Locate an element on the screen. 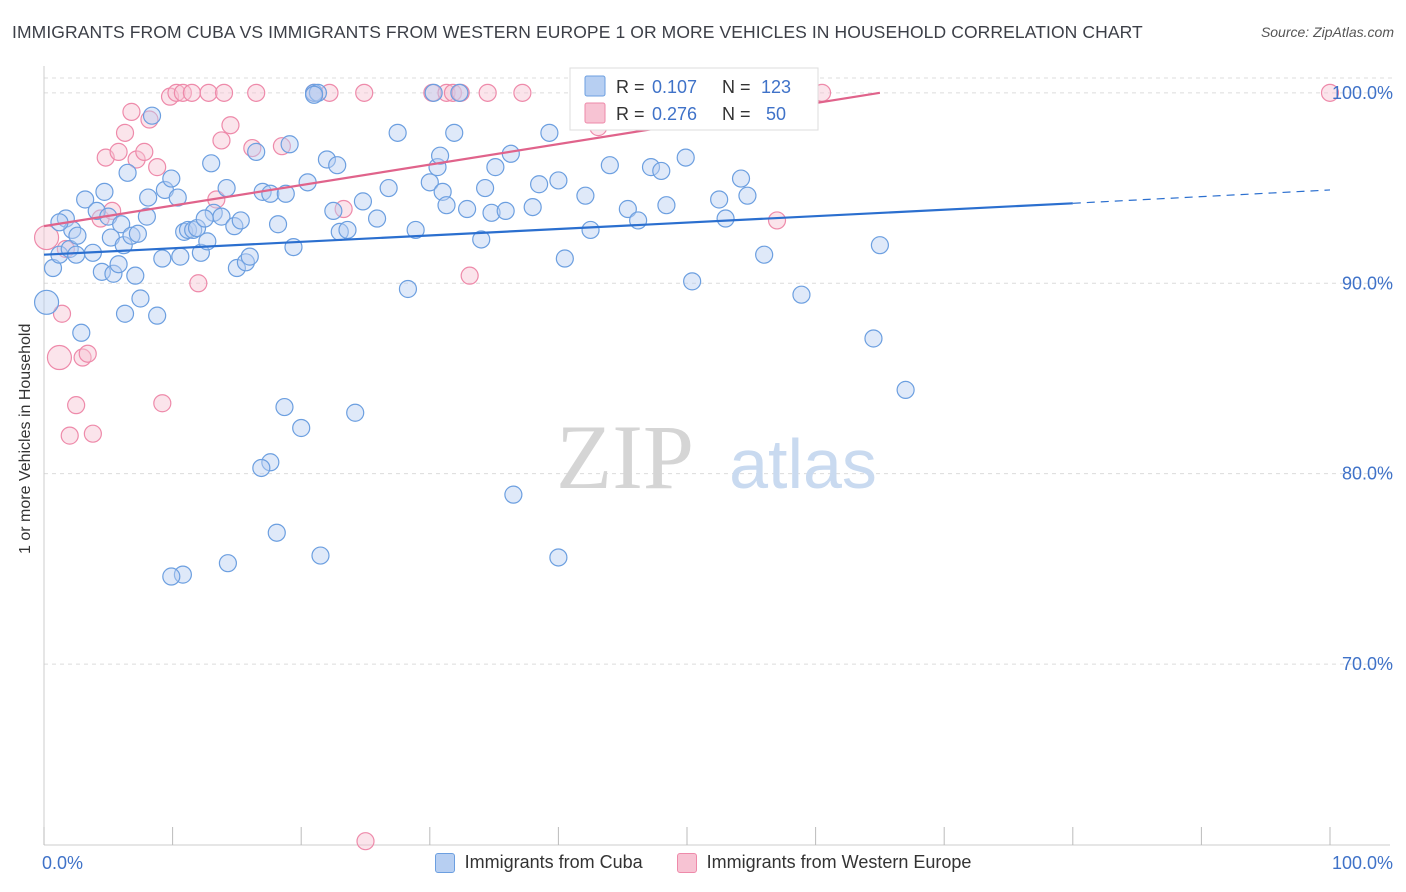 The image size is (1406, 892). watermark-atlas: atlas is located at coordinates (803, 464).